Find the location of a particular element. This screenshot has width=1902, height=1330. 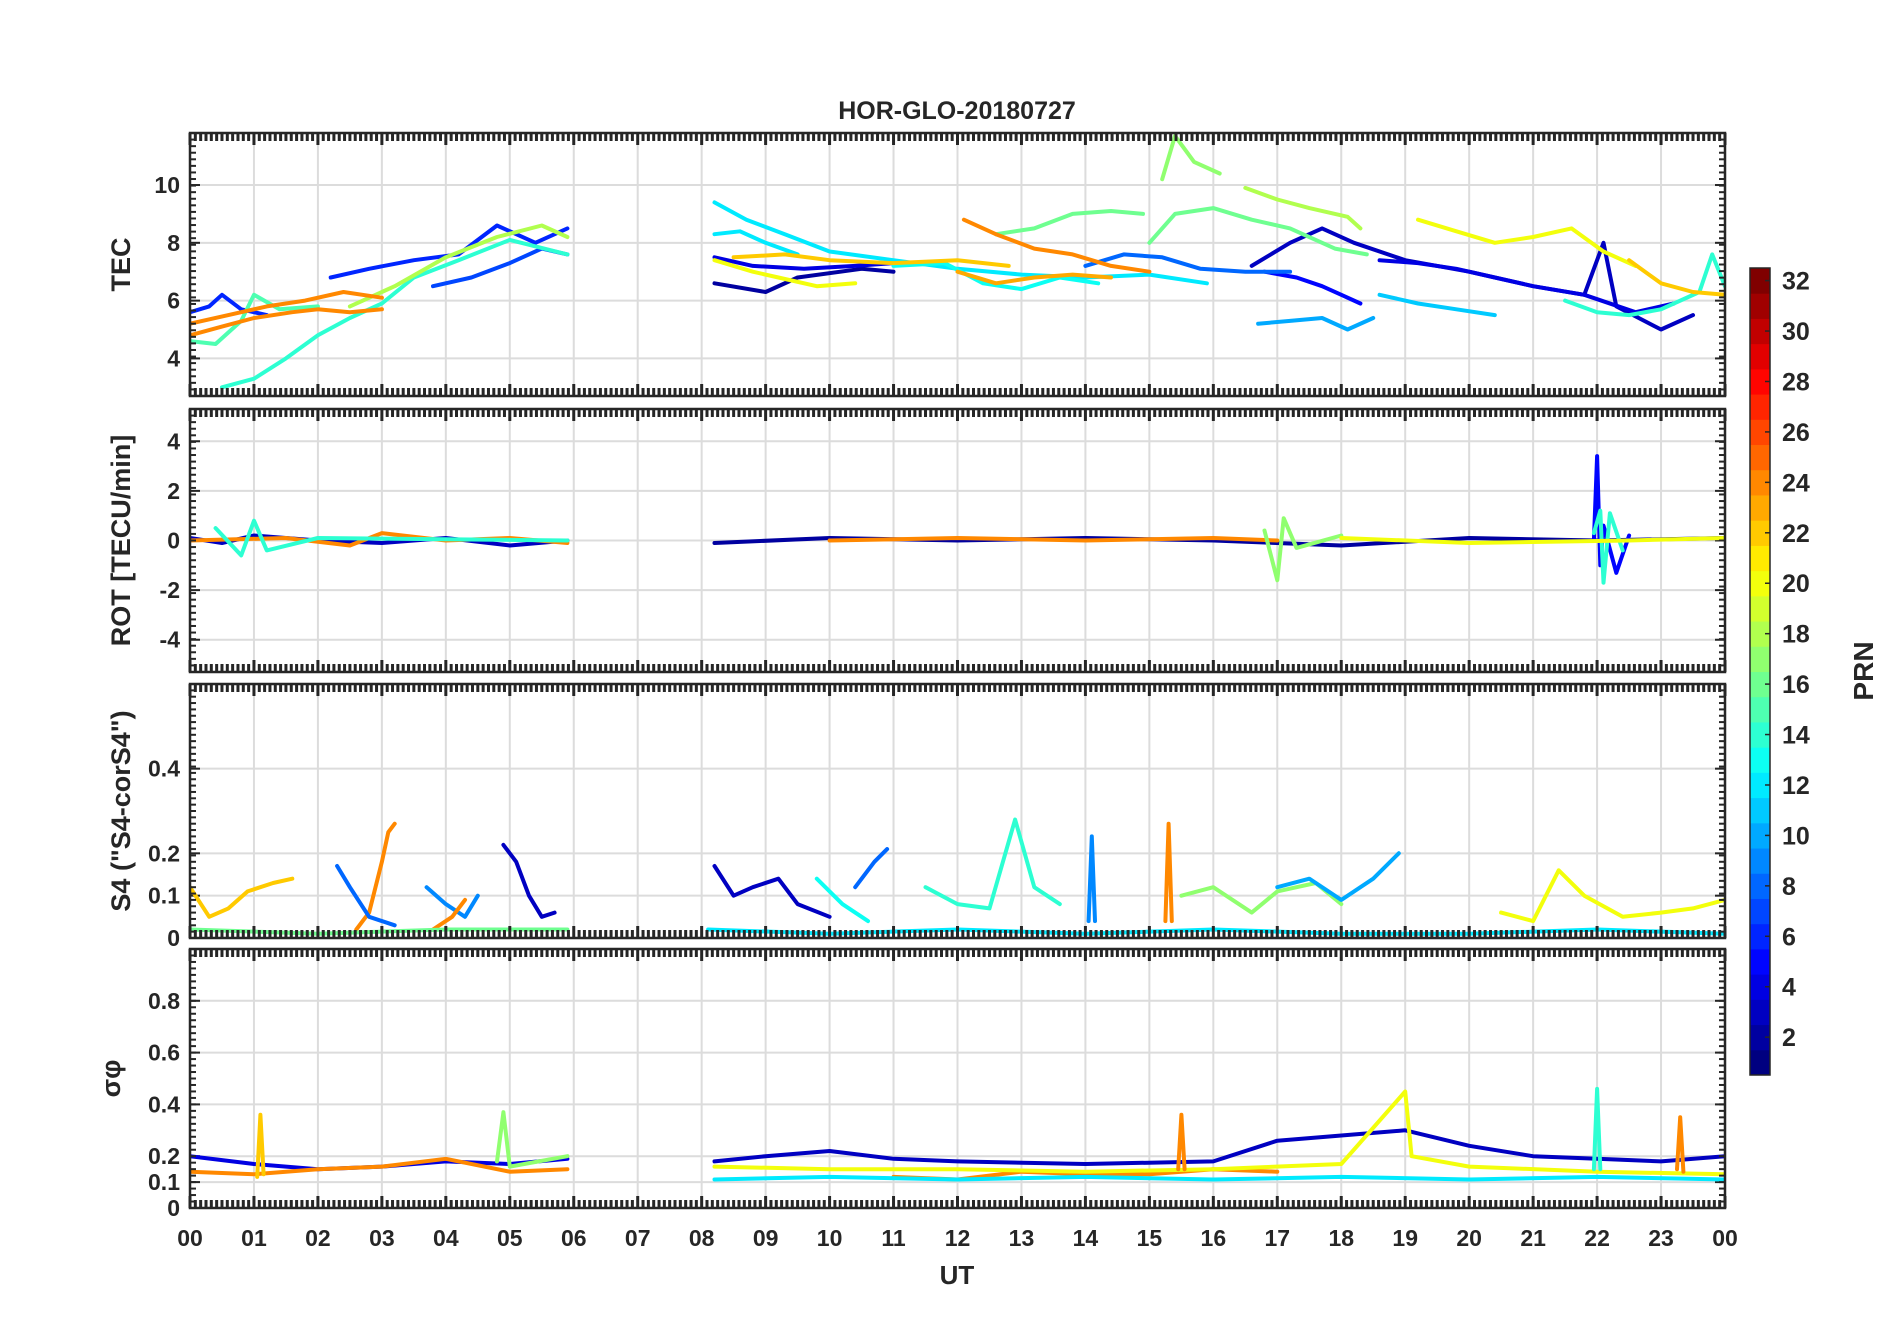

x-tick-label: 16 is located at coordinates (1214, 1238).